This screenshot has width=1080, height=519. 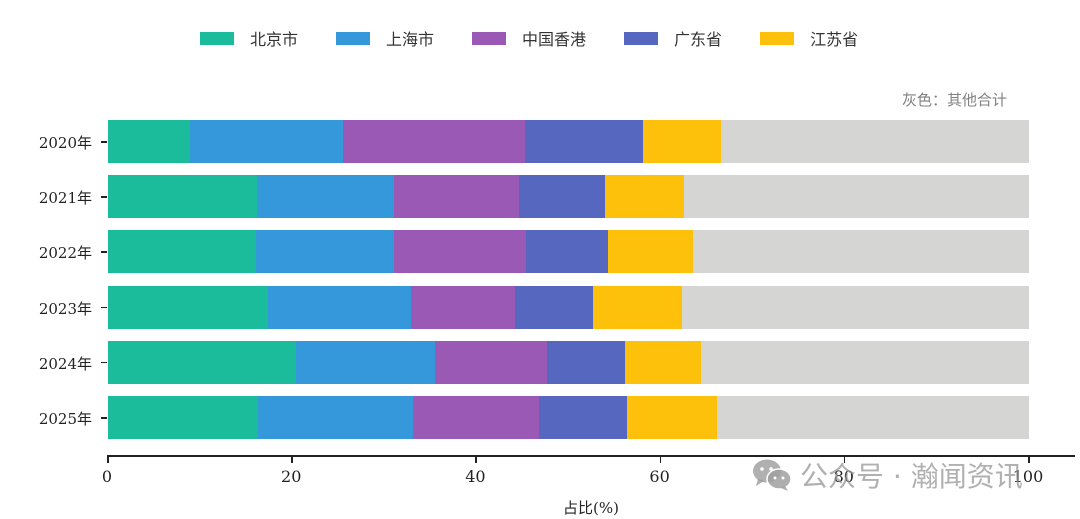 I want to click on y-tick-label: 2023年, so click(x=65, y=308).